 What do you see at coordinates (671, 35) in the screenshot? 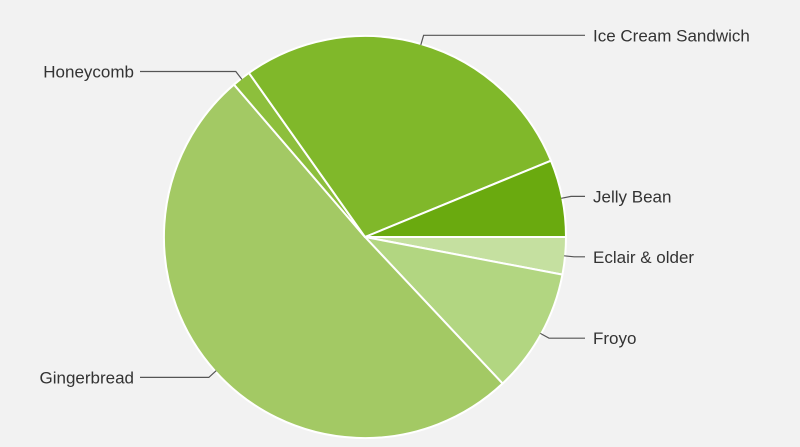
I see `slice-label-ice-cream-sandwich: Ice Cream Sandwich` at bounding box center [671, 35].